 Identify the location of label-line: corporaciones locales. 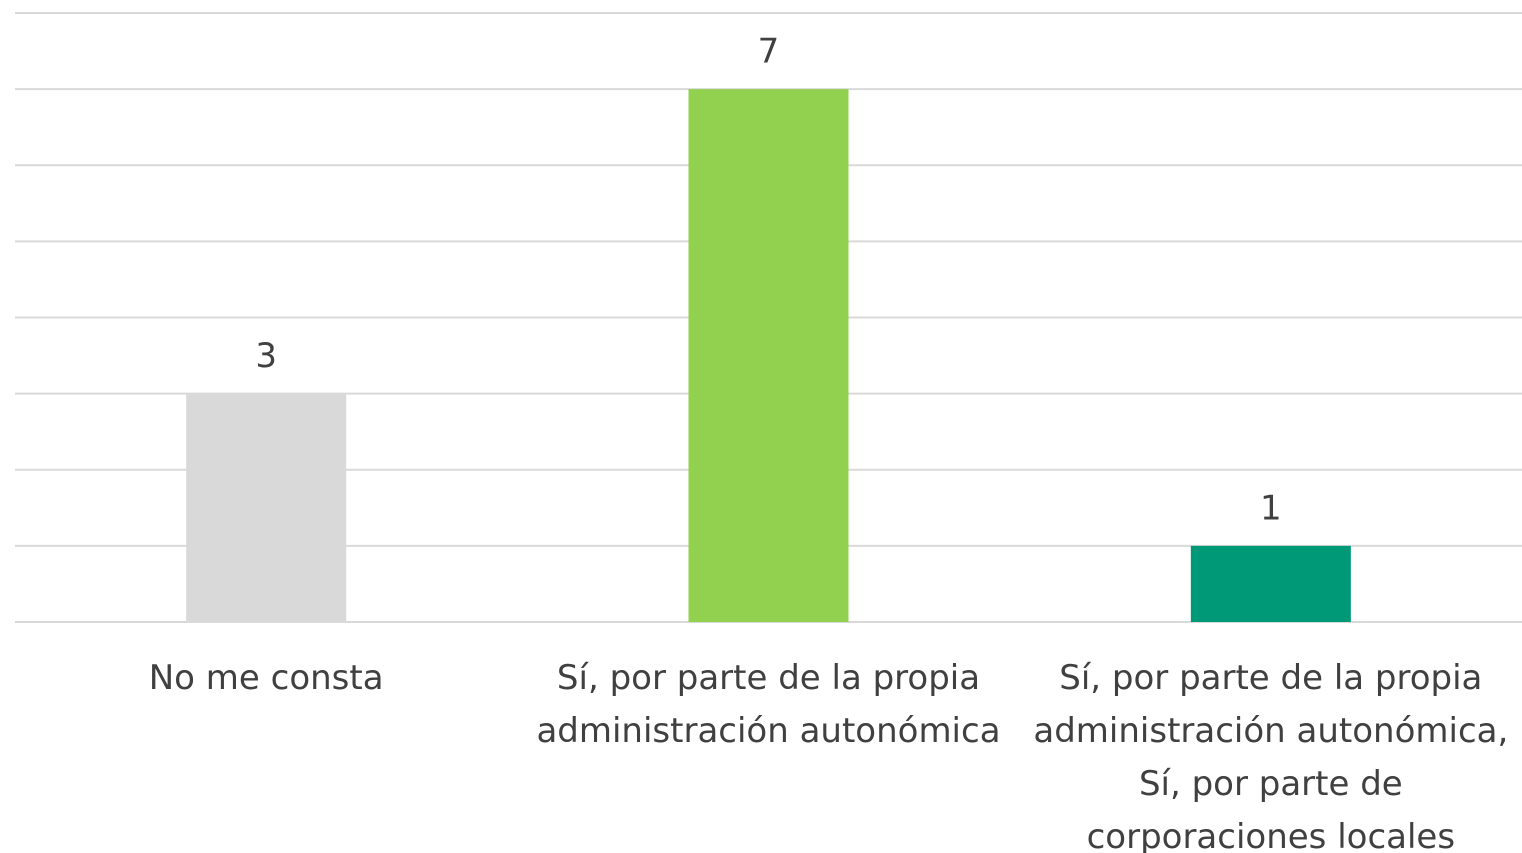
(1271, 835).